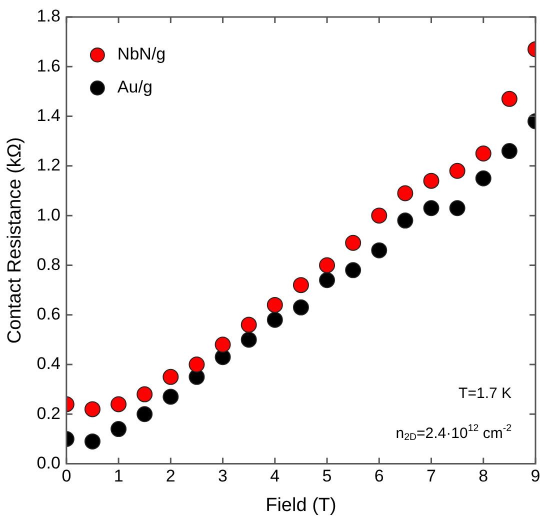 The width and height of the screenshot is (544, 521). Describe the element at coordinates (15, 240) in the screenshot. I see `y-axis-title: Contact Resistance (kΩ)` at that location.